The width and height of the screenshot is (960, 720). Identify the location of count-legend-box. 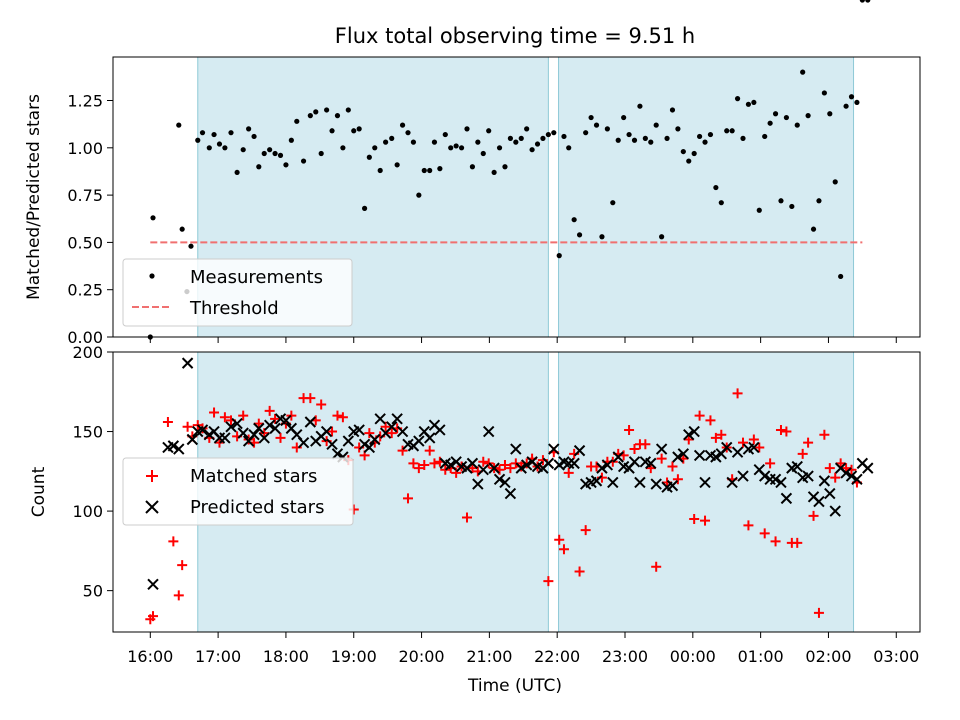
(238, 491).